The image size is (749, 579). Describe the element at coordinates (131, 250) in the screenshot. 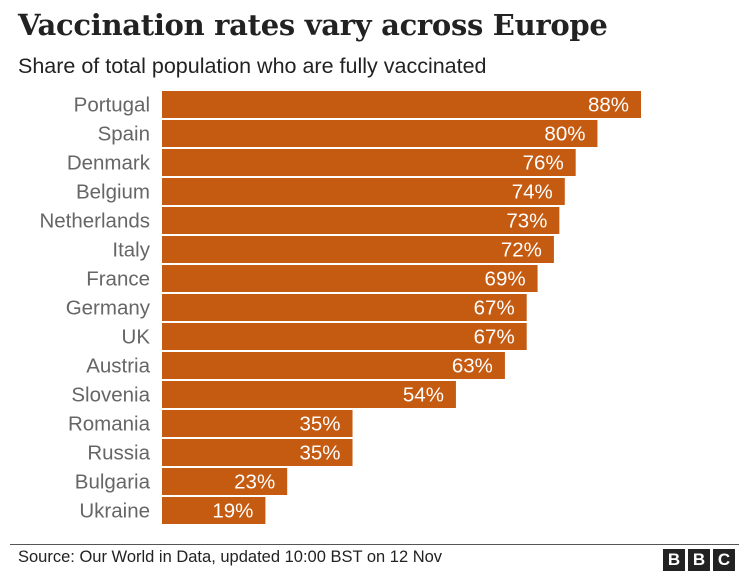

I see `category-label: Italy` at that location.